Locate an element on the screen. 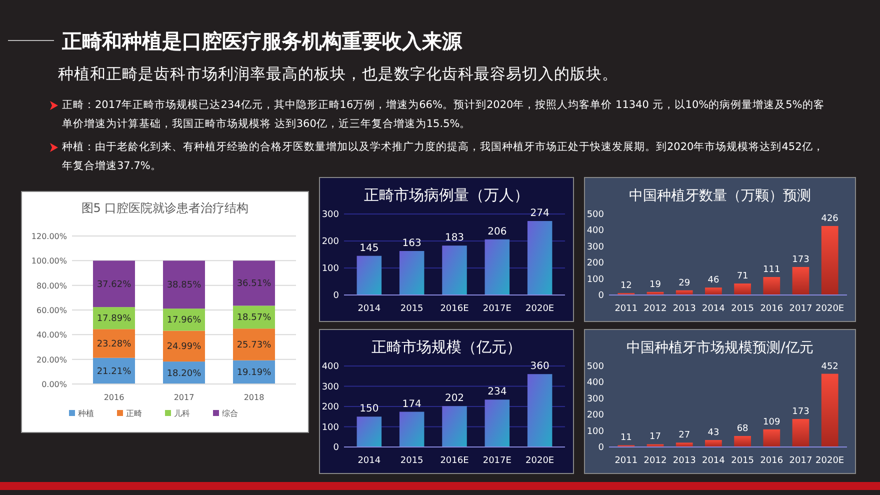  y-tick-label: 80.00% is located at coordinates (52, 285).